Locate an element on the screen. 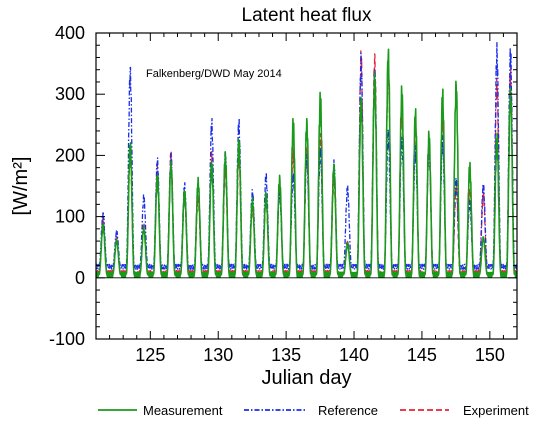 The height and width of the screenshot is (429, 550). x-tick-label: 150 is located at coordinates (490, 355).